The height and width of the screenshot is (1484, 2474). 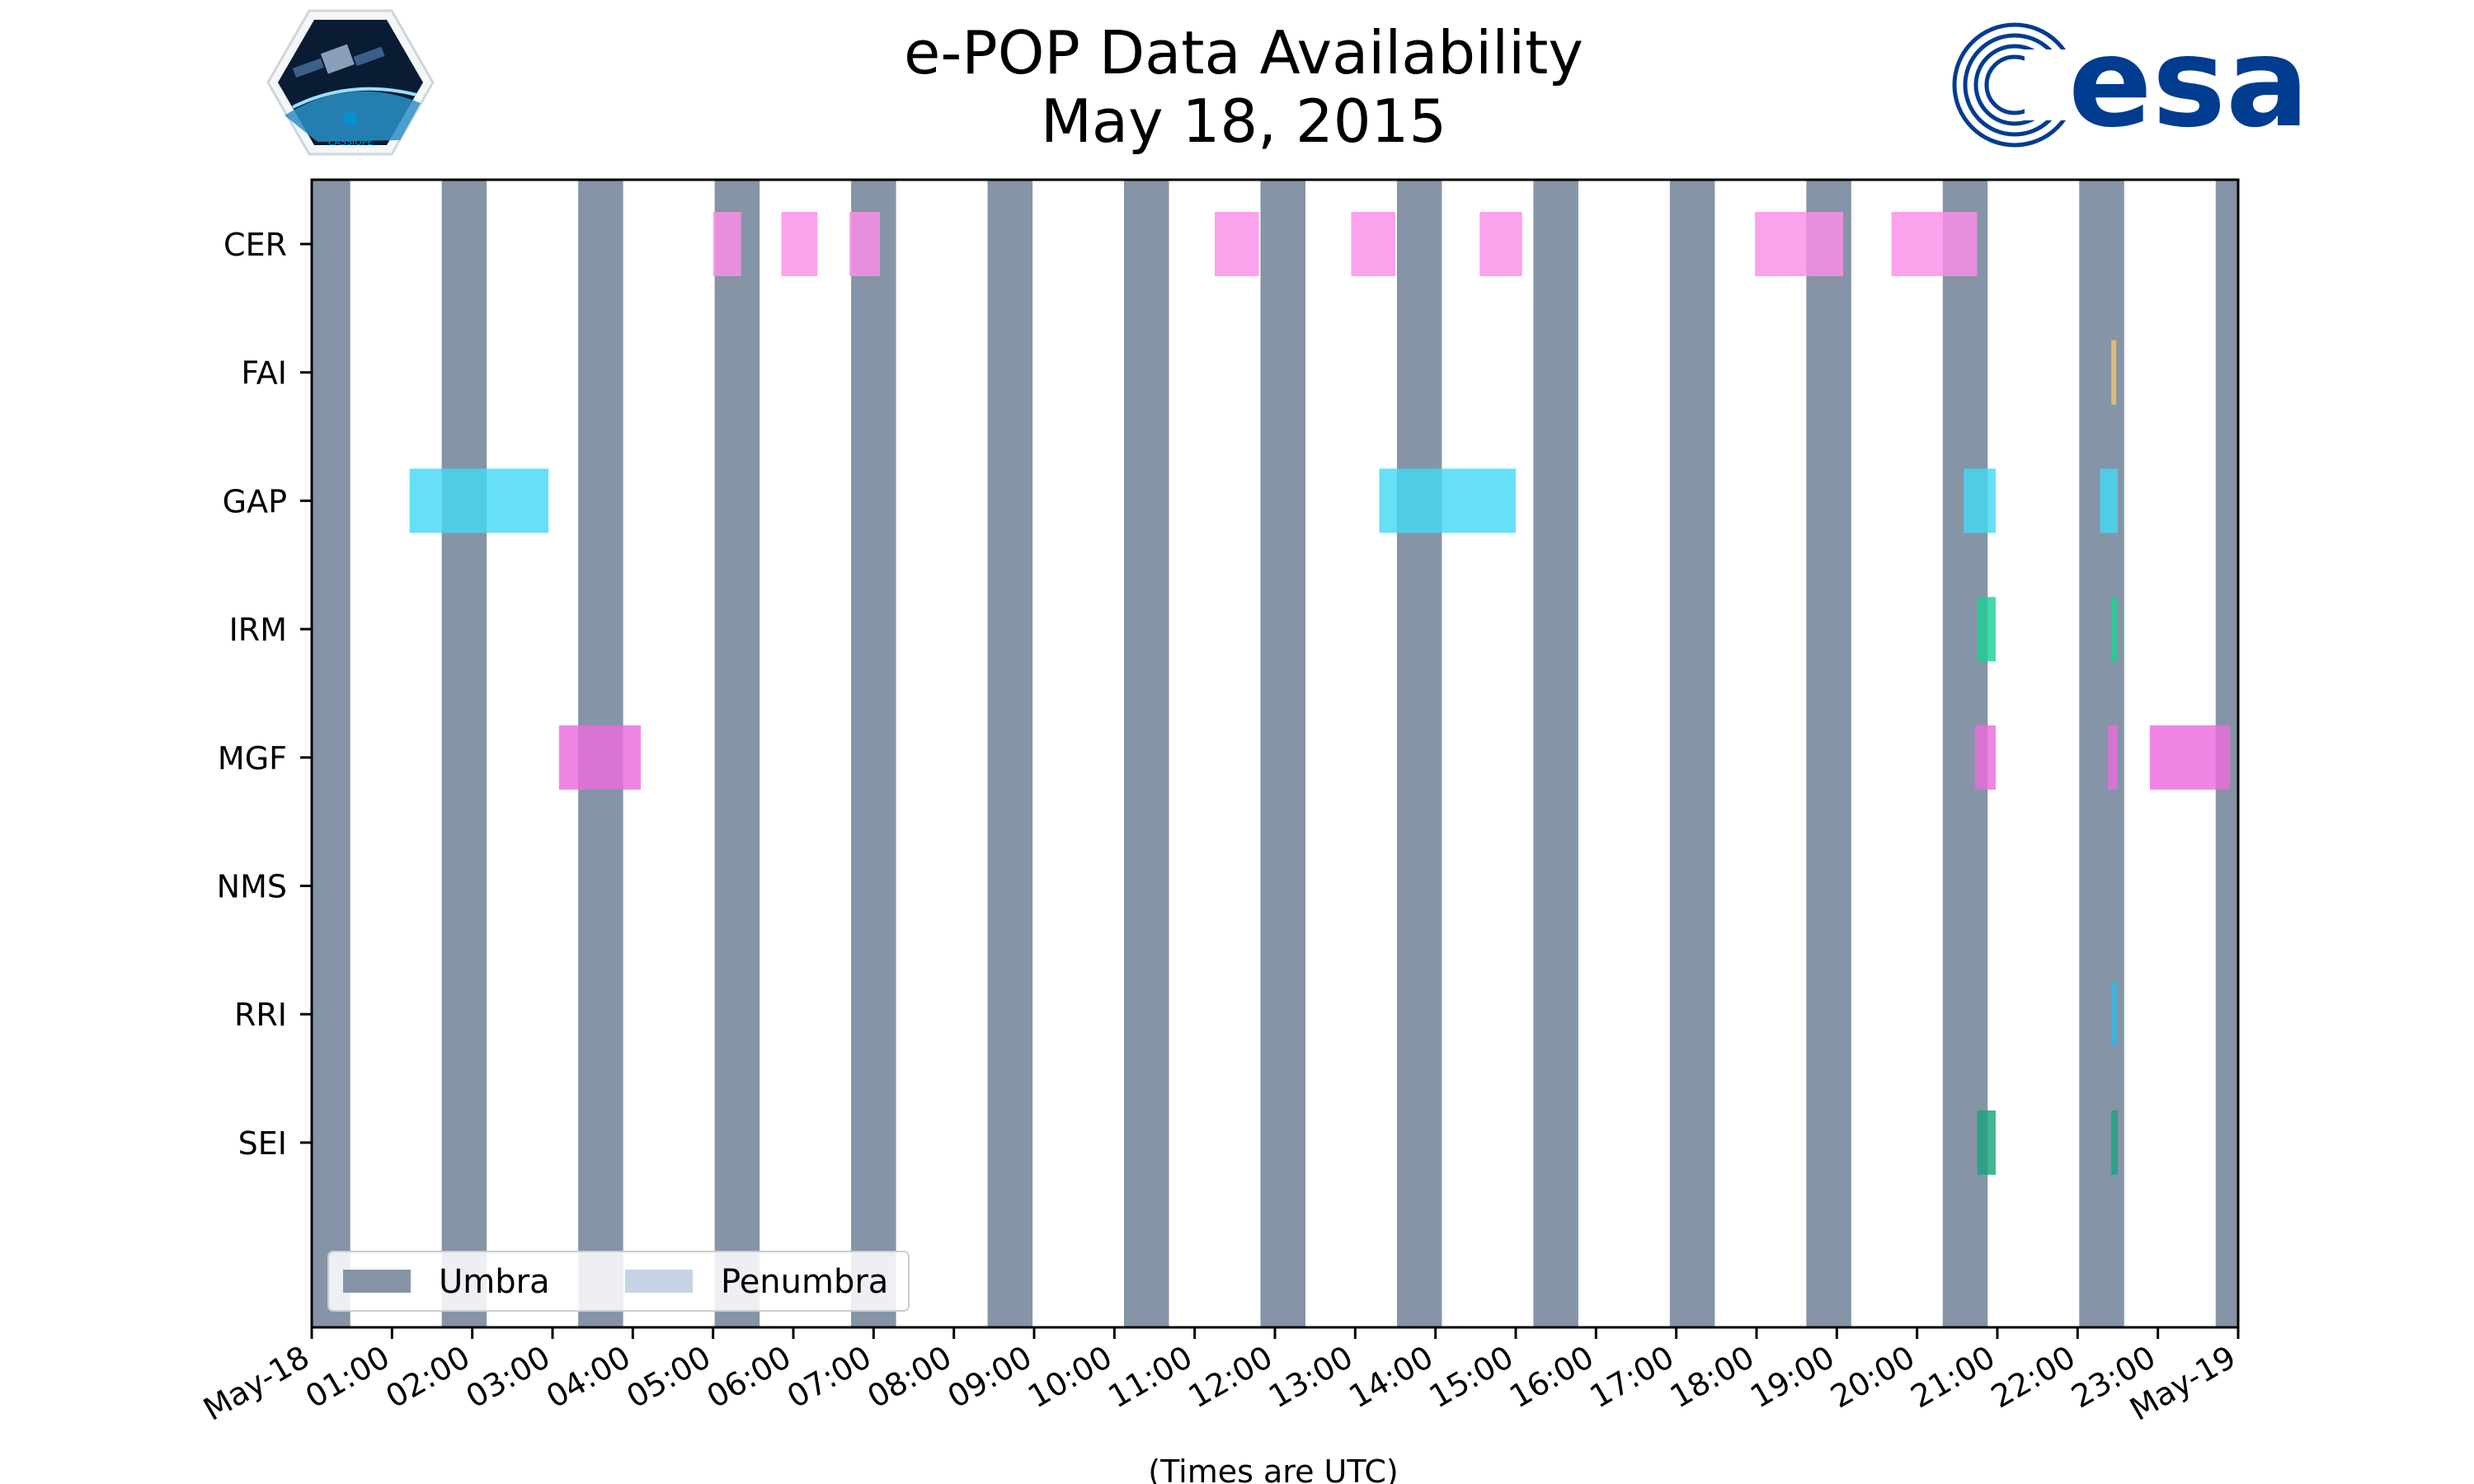 What do you see at coordinates (1243, 52) in the screenshot?
I see `chart-title: e-POP Data Availability` at bounding box center [1243, 52].